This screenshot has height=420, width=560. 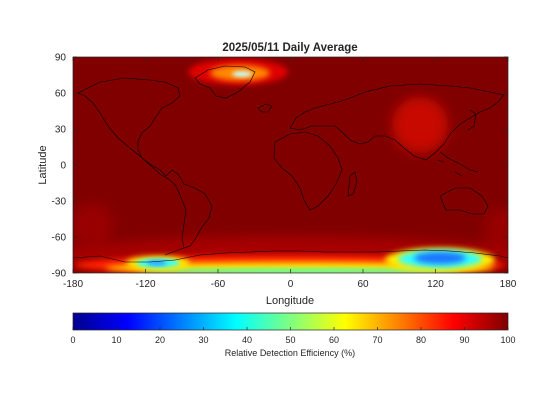 I want to click on y-tick-label: 60, so click(x=61, y=94).